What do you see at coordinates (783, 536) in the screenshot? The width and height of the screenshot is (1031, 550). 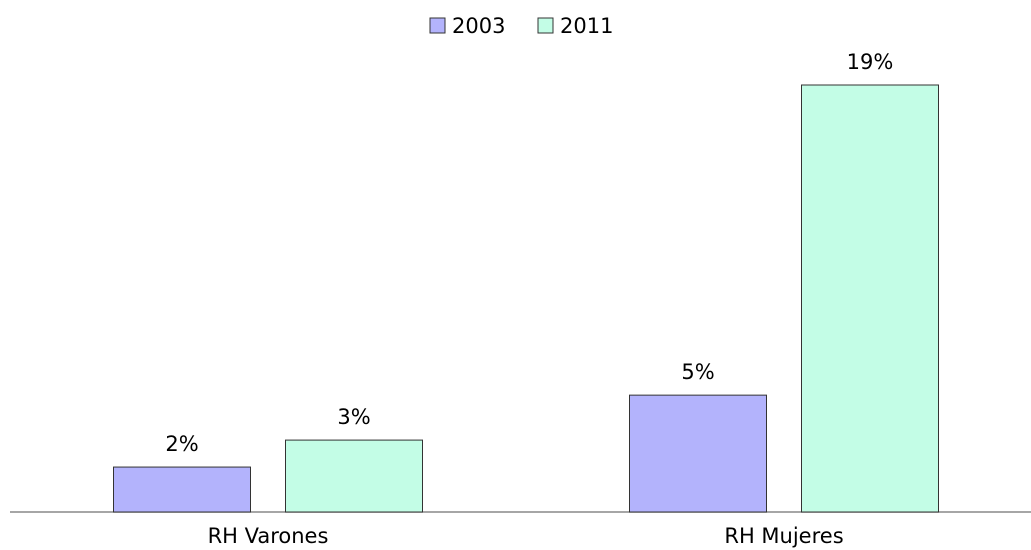 I see `x-tick-label: RH Mujeres` at bounding box center [783, 536].